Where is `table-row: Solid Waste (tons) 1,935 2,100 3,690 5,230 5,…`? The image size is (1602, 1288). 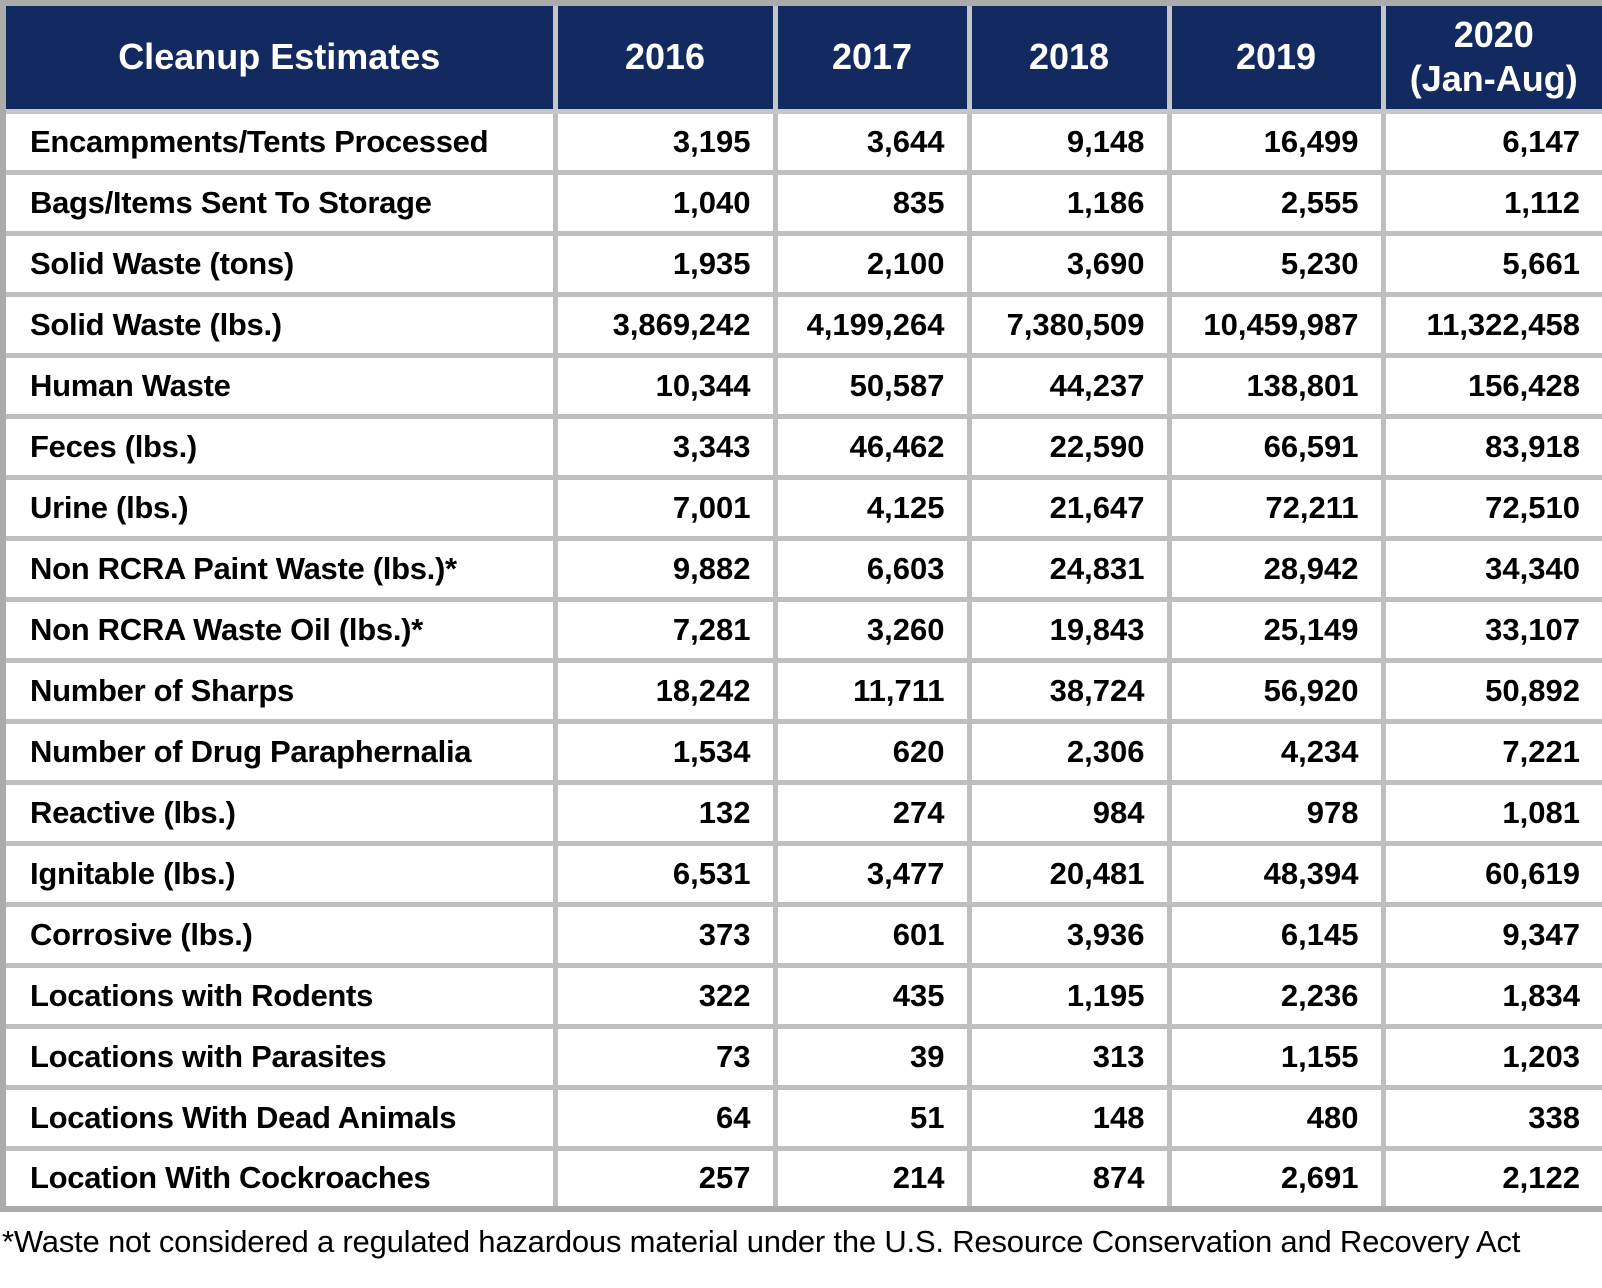 table-row: Solid Waste (tons) 1,935 2,100 3,690 5,230 5,… is located at coordinates (801, 263).